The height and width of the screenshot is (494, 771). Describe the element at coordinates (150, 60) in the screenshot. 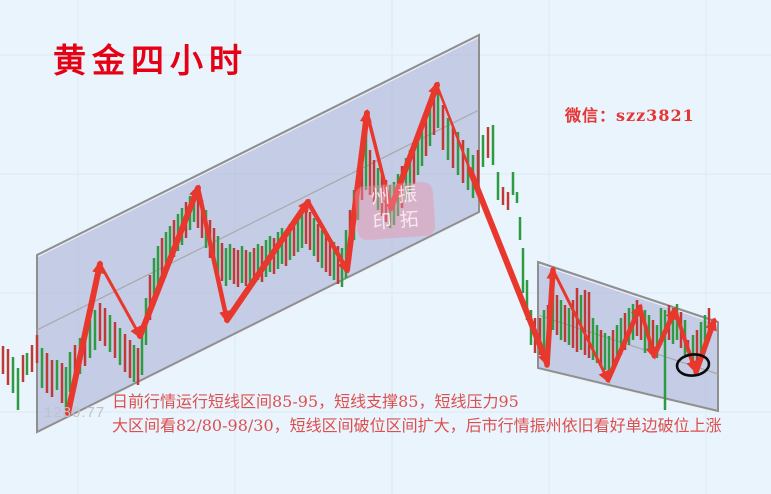

I see `chart-title: 黄金四小时` at that location.